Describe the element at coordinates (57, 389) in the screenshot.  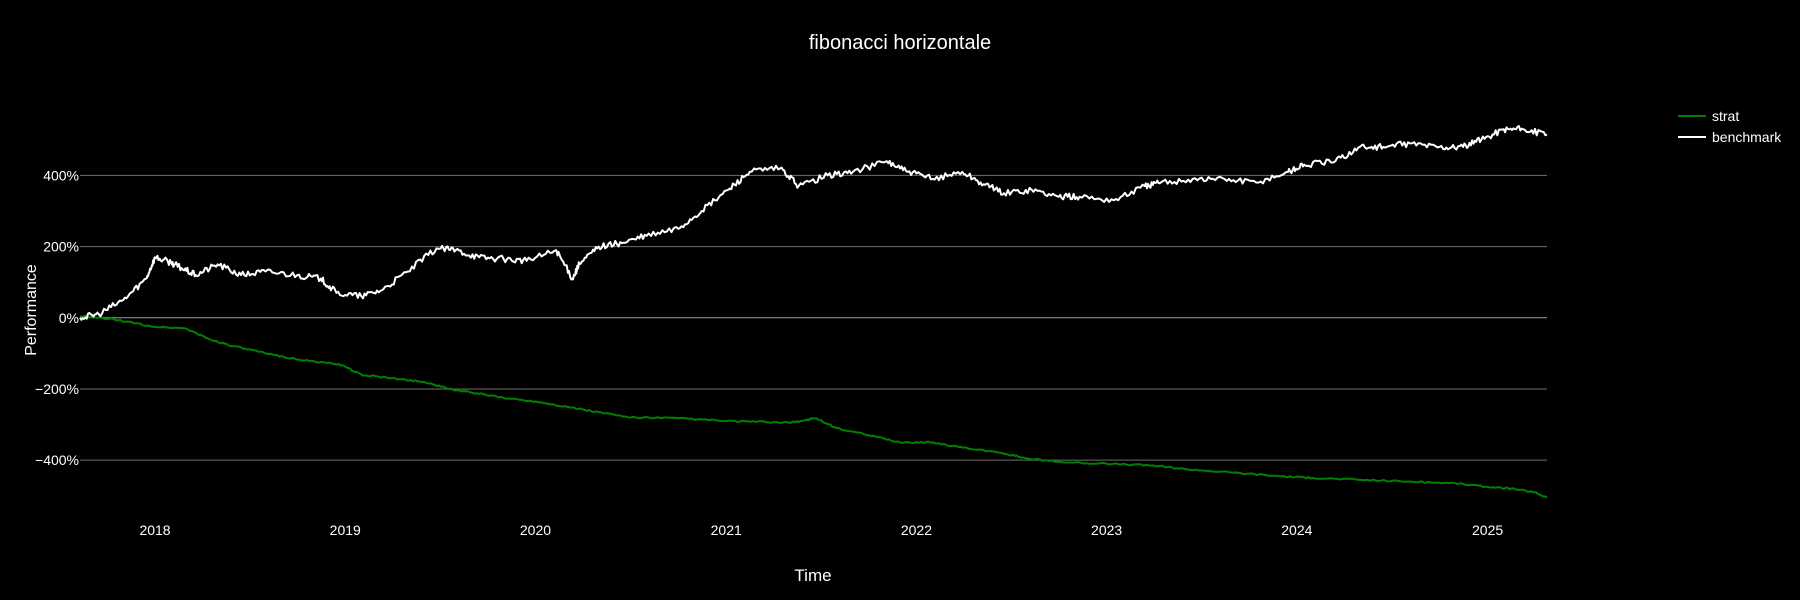
I see `y-tick-label: −200%` at that location.